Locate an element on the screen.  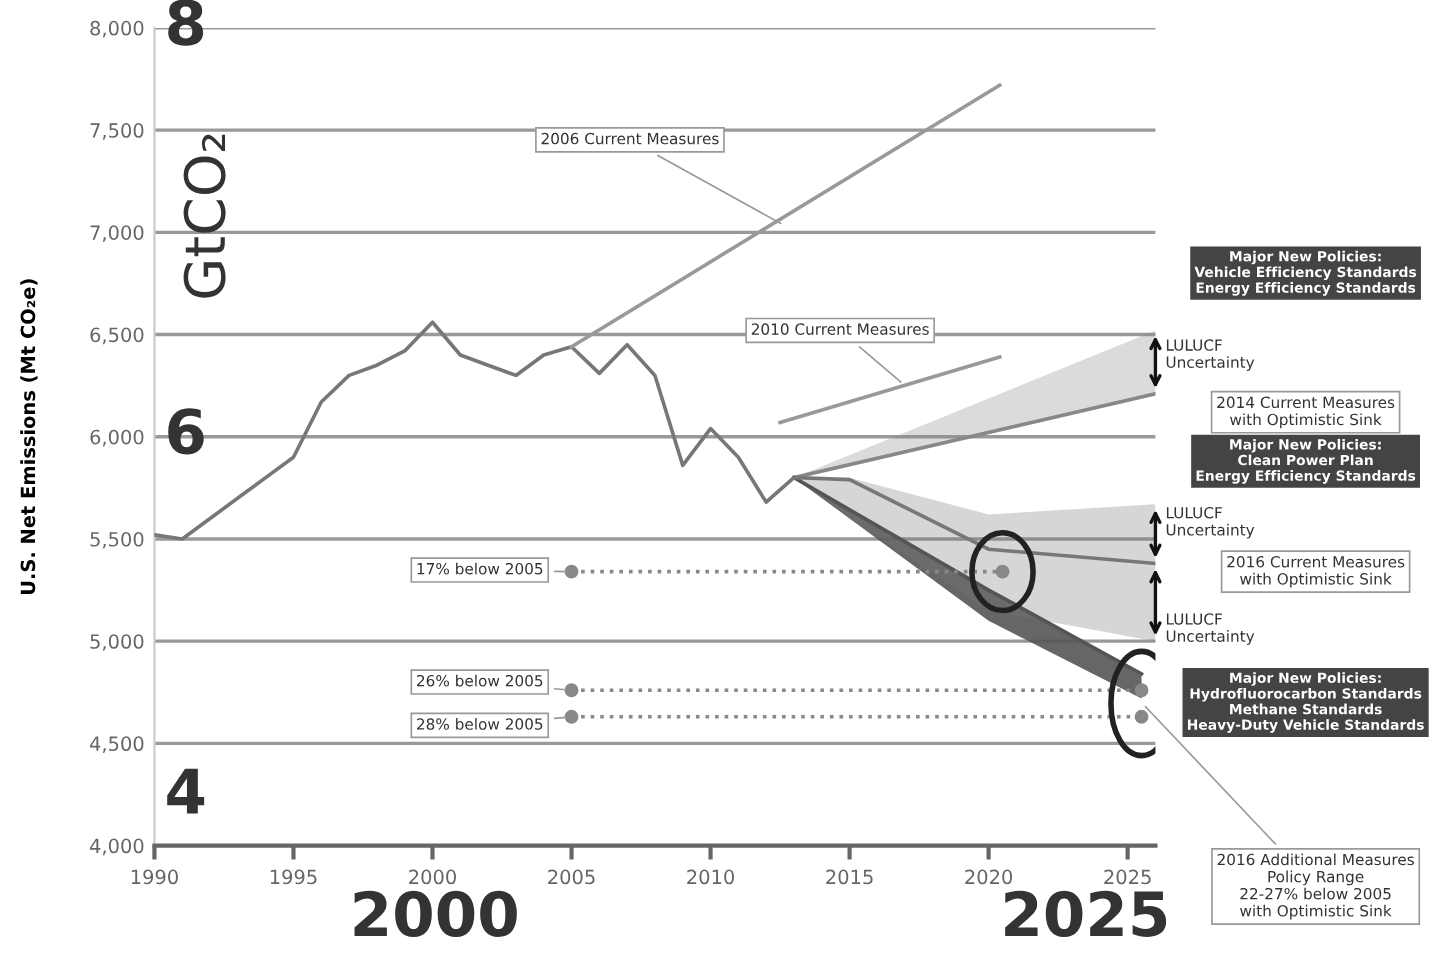
x-tick-label: 2000 is located at coordinates (432, 877).